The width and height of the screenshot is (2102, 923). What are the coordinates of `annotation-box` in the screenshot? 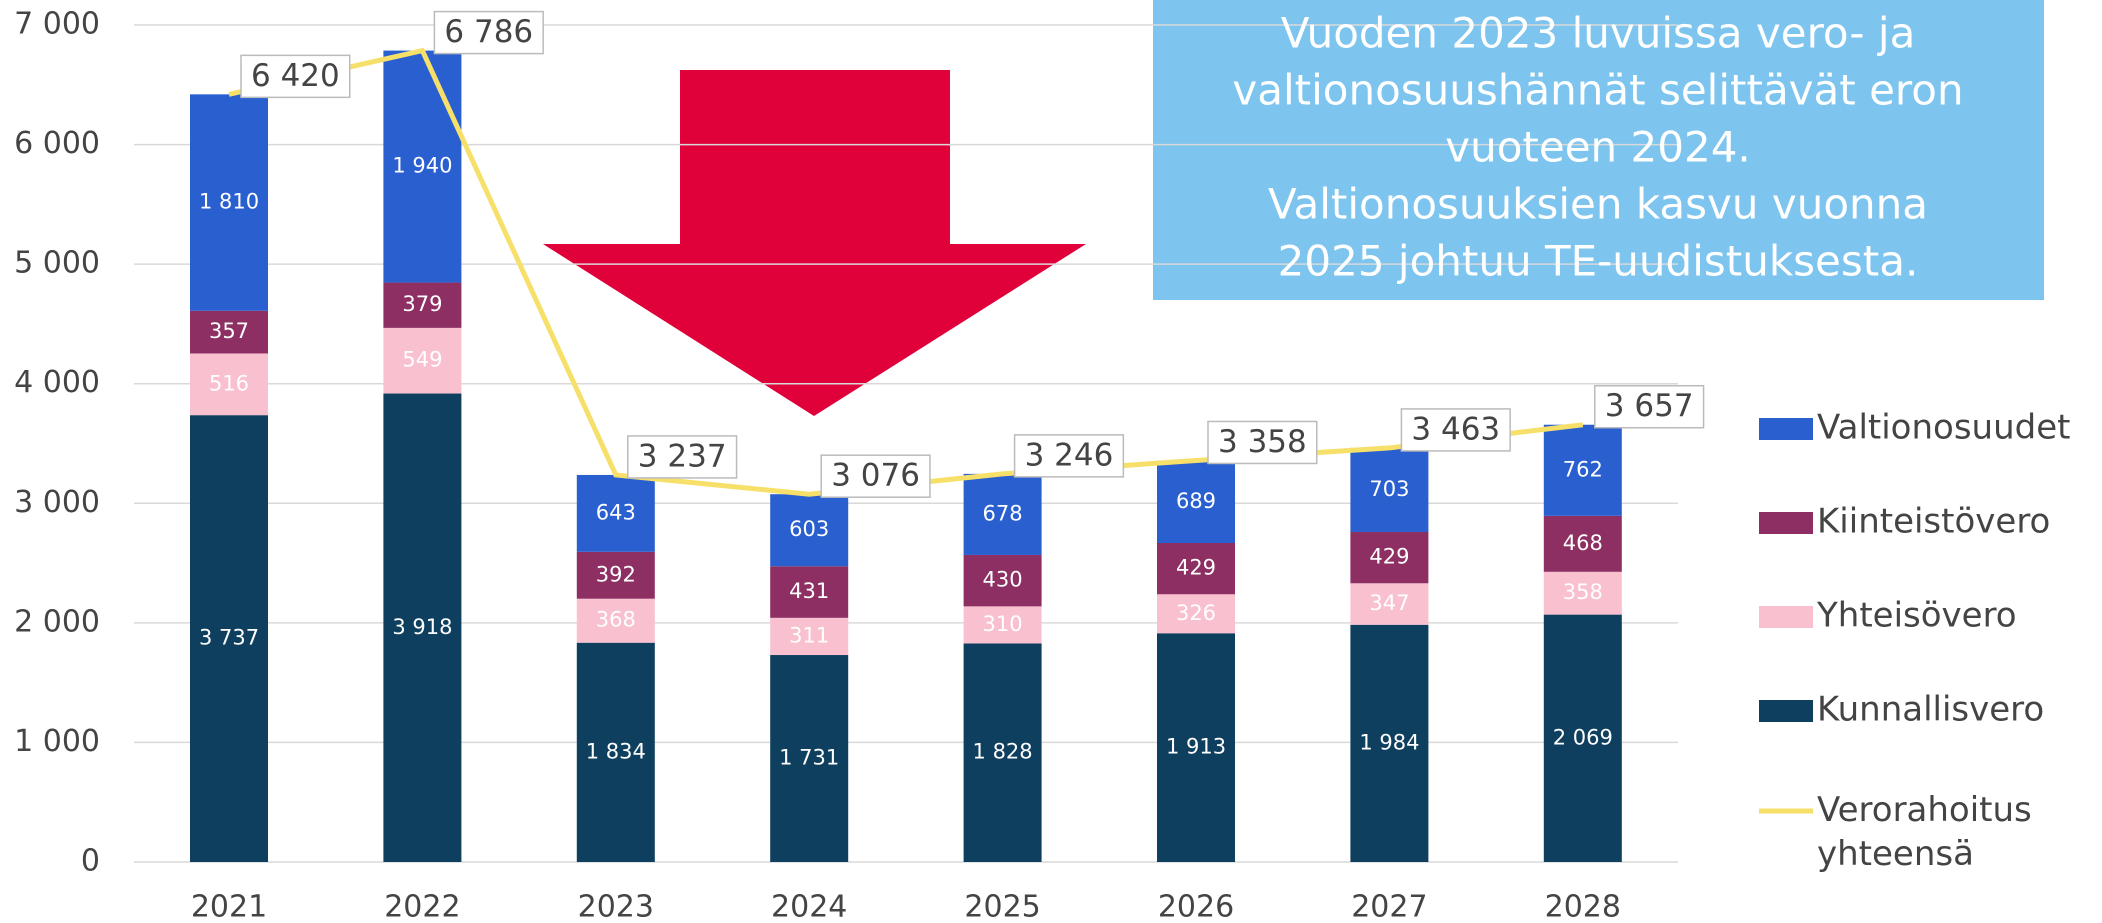 It's located at (1598, 150).